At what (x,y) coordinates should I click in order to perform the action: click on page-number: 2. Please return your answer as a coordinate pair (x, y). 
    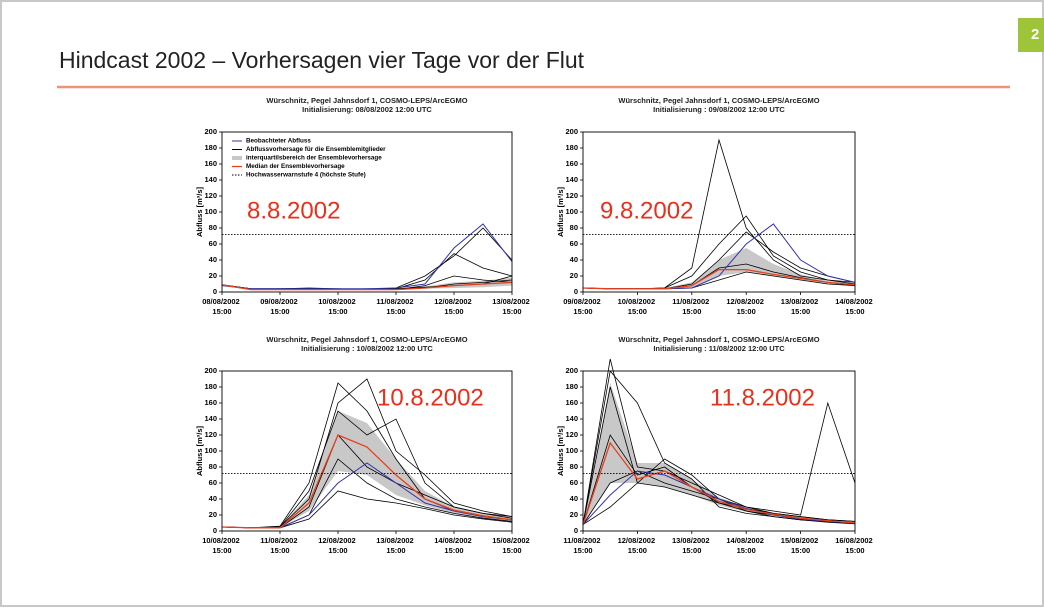
    Looking at the image, I should click on (1035, 34).